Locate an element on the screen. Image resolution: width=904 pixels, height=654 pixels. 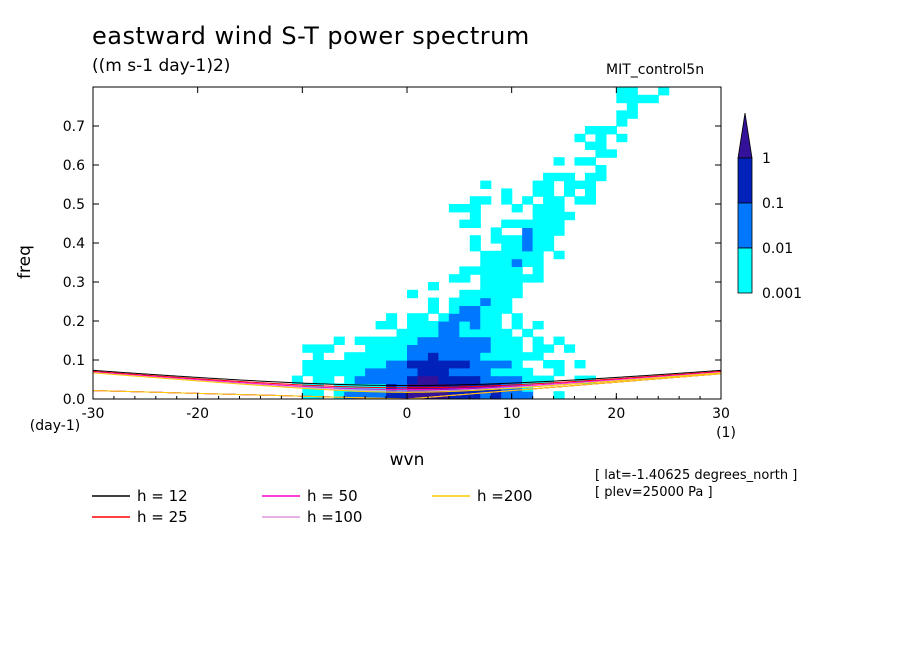
y-tick-label: 0.2 is located at coordinates (74, 322).